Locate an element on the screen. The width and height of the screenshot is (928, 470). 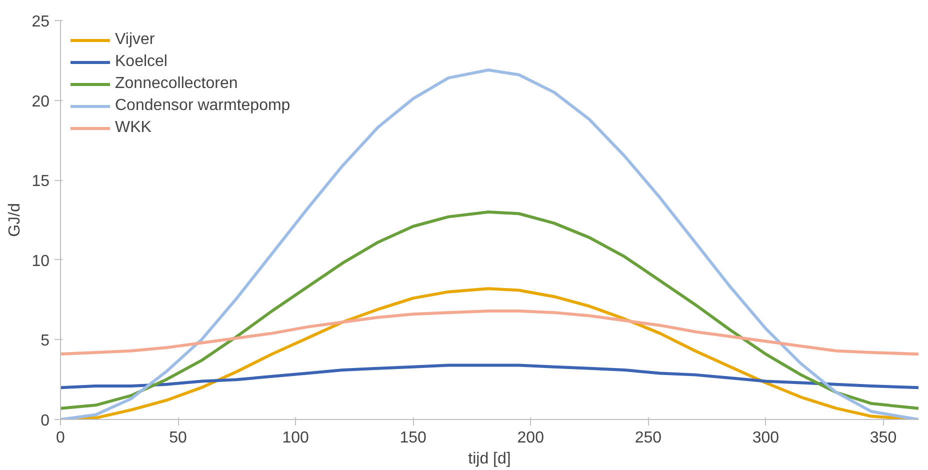
x-tick-label: 150 is located at coordinates (413, 438).